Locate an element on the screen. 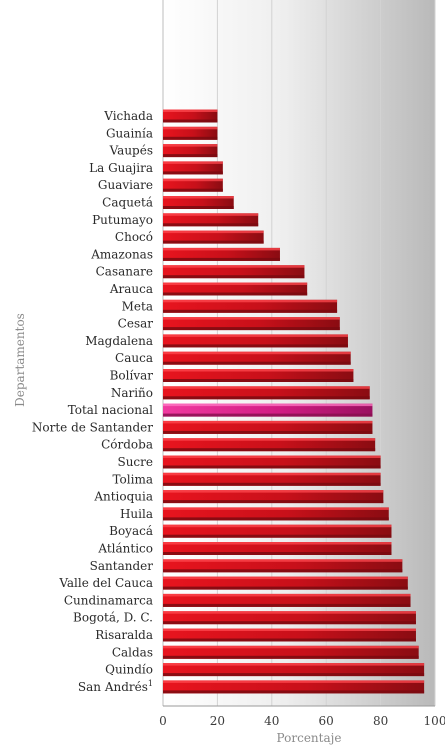 Image resolution: width=445 pixels, height=749 pixels. category-label: San Andrés1 is located at coordinates (115, 686).